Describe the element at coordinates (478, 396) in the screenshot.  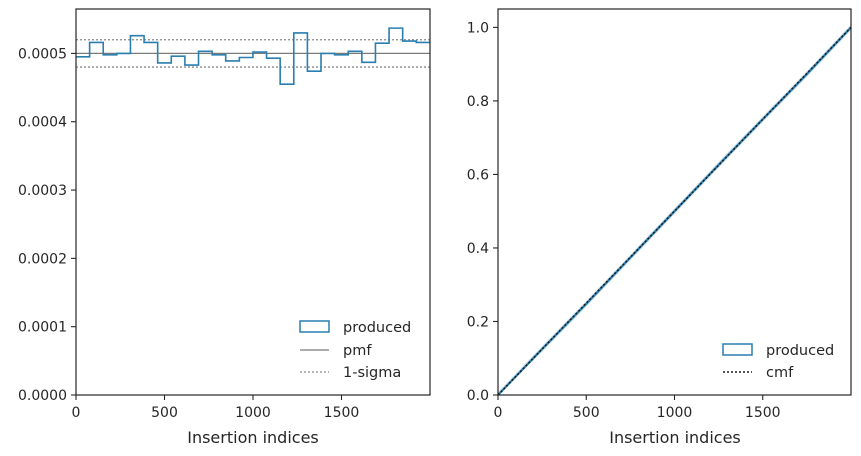
I see `y-tick-label: 0.0` at that location.